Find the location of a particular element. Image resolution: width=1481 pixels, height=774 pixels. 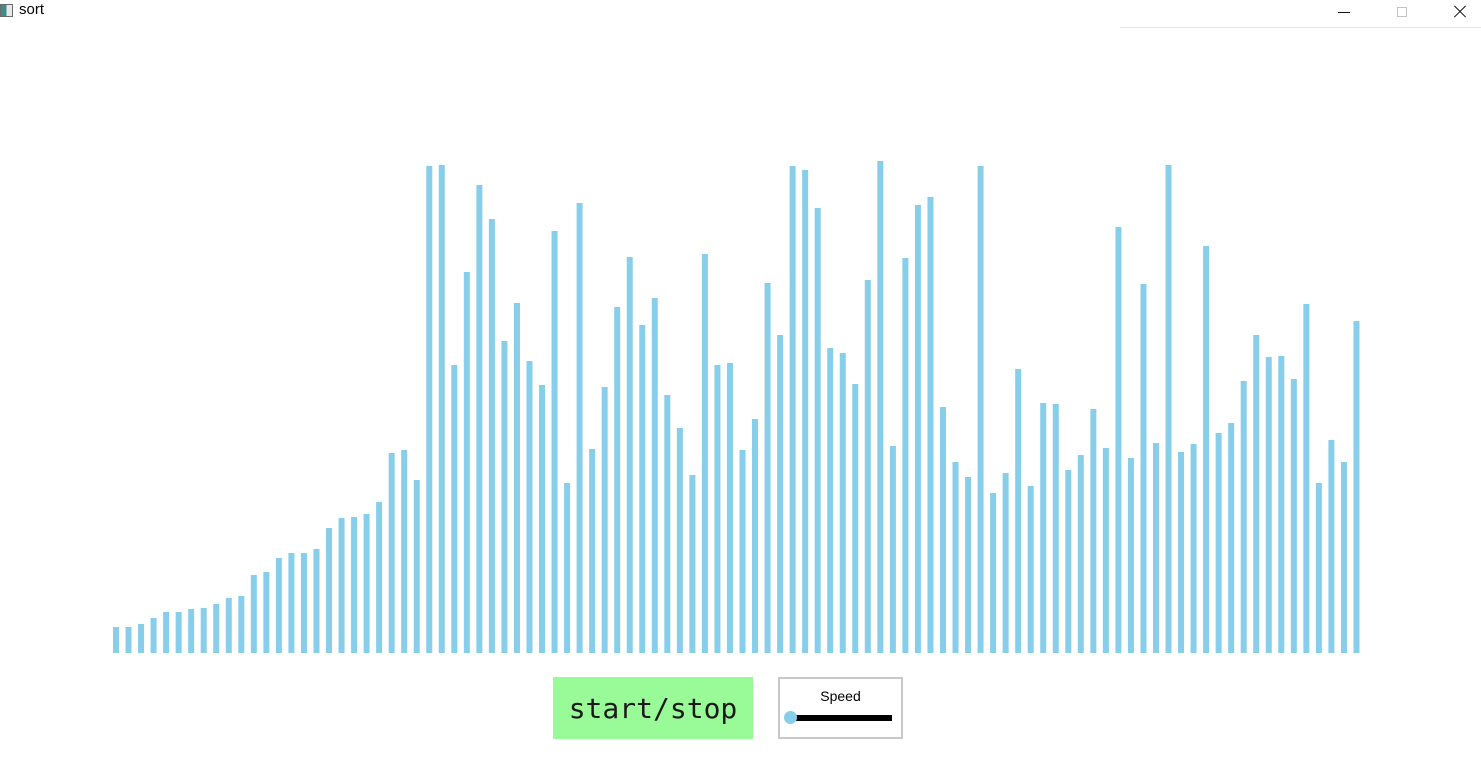

maximize-icon is located at coordinates (1402, 12).